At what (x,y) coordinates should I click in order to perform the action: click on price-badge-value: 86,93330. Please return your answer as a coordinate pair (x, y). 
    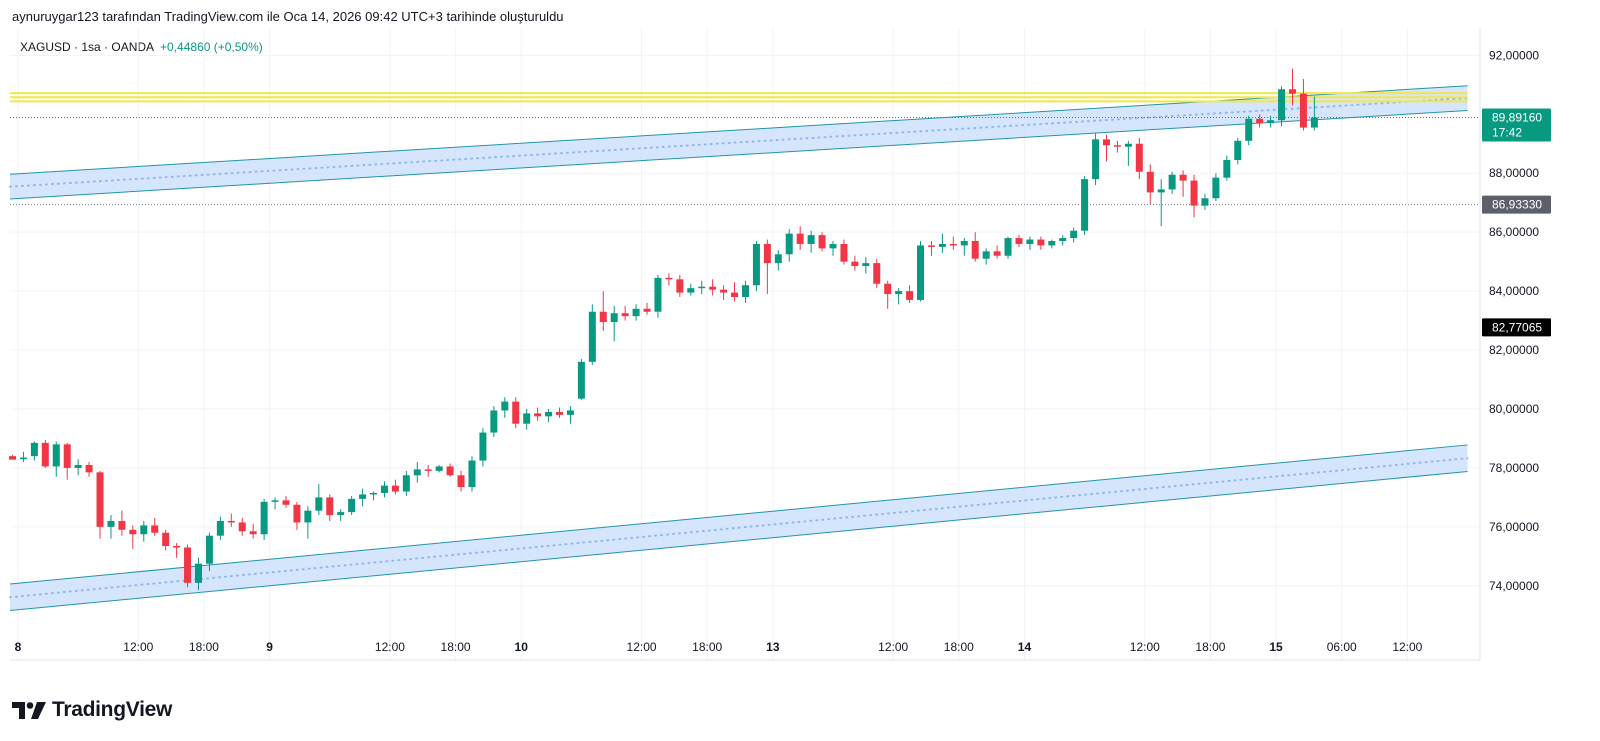
    Looking at the image, I should click on (1517, 205).